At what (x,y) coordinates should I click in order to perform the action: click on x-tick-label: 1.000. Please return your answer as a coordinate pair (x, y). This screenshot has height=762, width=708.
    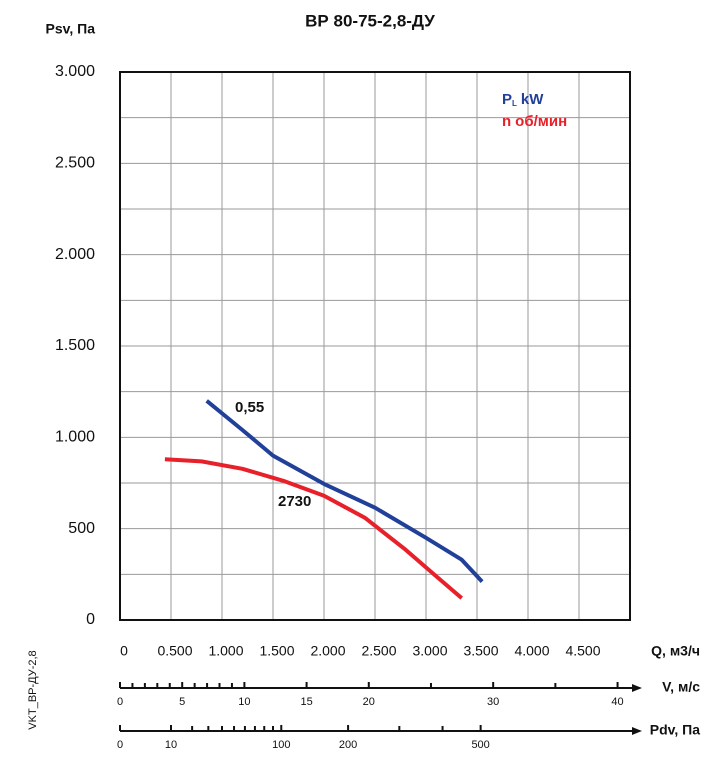
    Looking at the image, I should click on (225, 651).